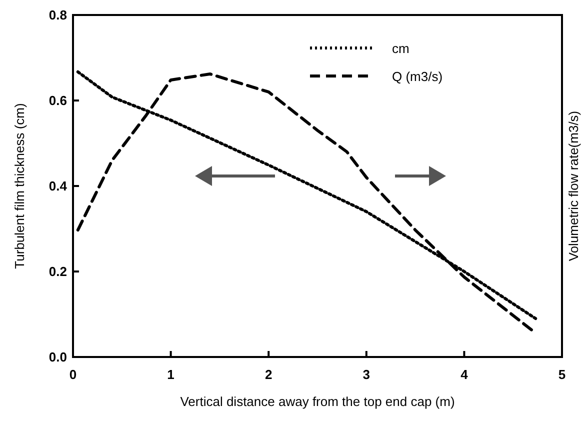 The image size is (585, 434). Describe the element at coordinates (417, 76) in the screenshot. I see `legend-label: Q (m3/s)` at that location.